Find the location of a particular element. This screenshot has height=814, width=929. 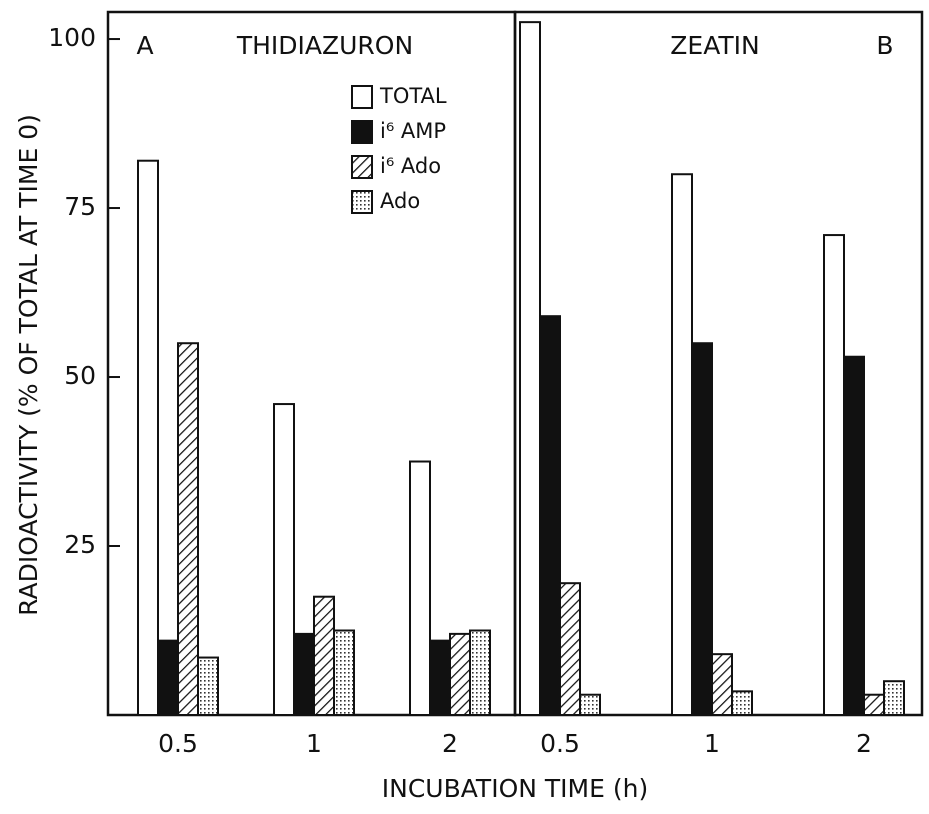

y-axis-label: RADIOACTIVITY (% OF TOTAL AT TIME 0) is located at coordinates (28, 365).